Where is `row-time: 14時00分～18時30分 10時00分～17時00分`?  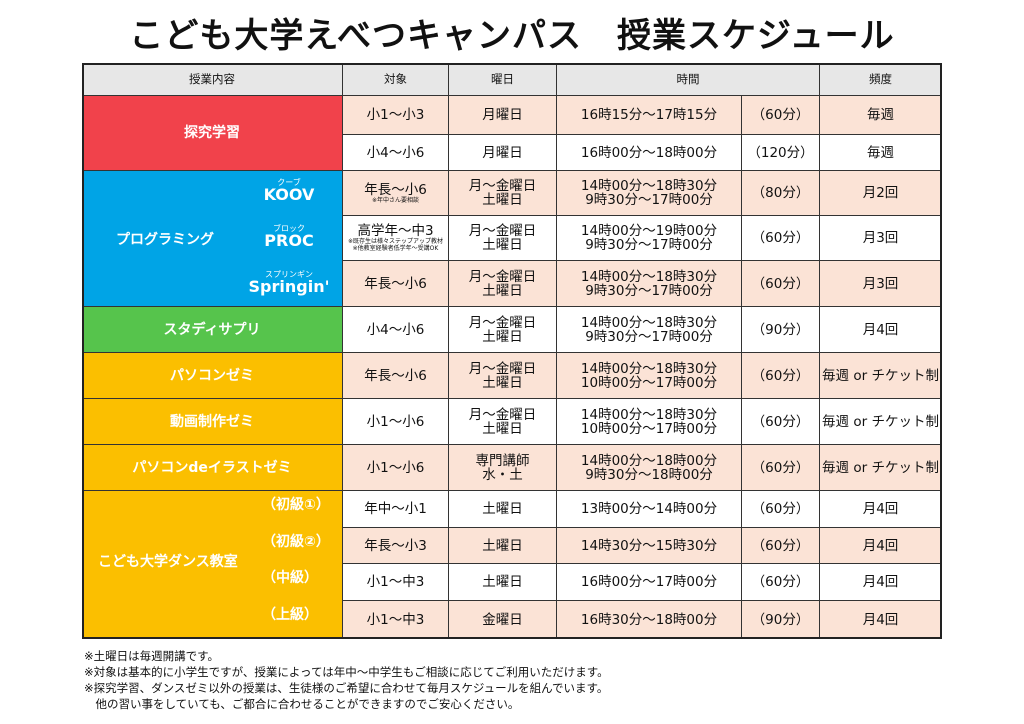
row-time: 14時00分～18時30分 10時00分～17時00分 is located at coordinates (649, 376).